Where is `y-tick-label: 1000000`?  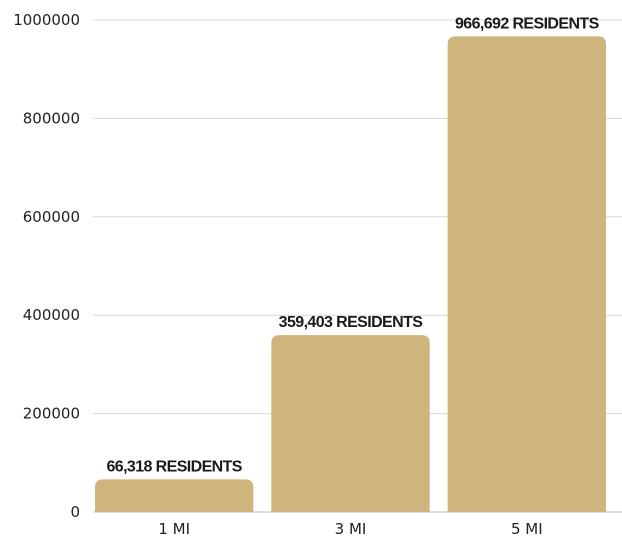
y-tick-label: 1000000 is located at coordinates (46, 20).